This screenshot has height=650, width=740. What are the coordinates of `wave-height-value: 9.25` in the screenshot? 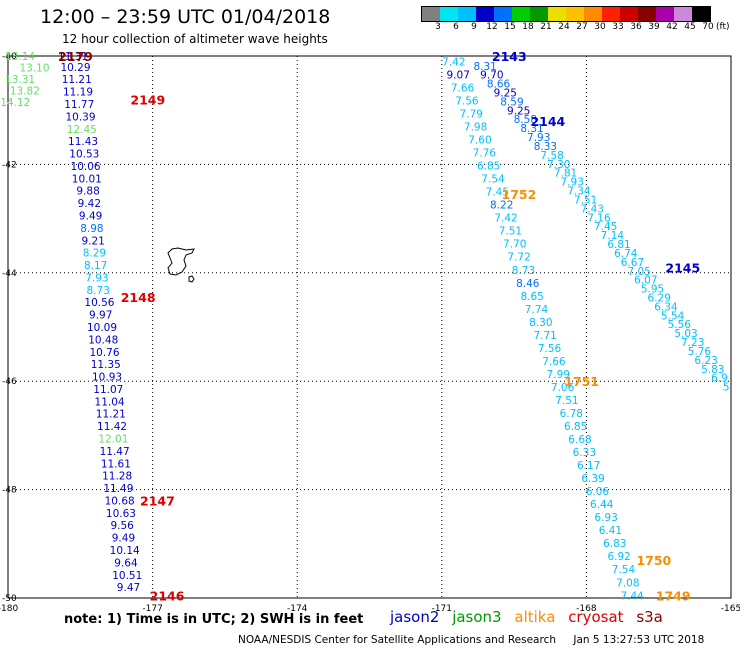 It's located at (505, 93).